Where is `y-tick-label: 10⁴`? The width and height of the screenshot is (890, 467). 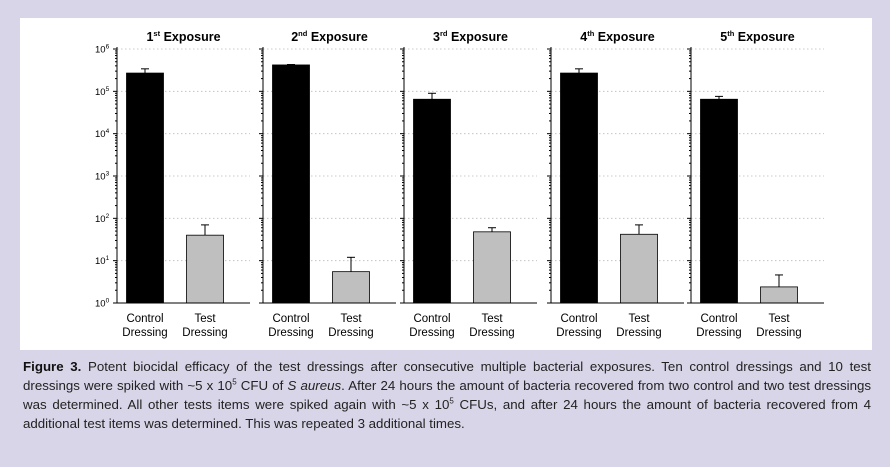 y-tick-label: 10⁴ is located at coordinates (102, 134).